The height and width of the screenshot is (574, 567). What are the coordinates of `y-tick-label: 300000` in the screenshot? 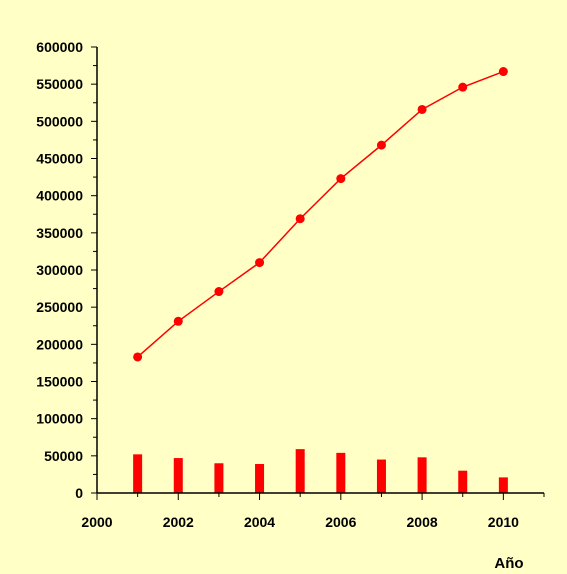 It's located at (59, 270).